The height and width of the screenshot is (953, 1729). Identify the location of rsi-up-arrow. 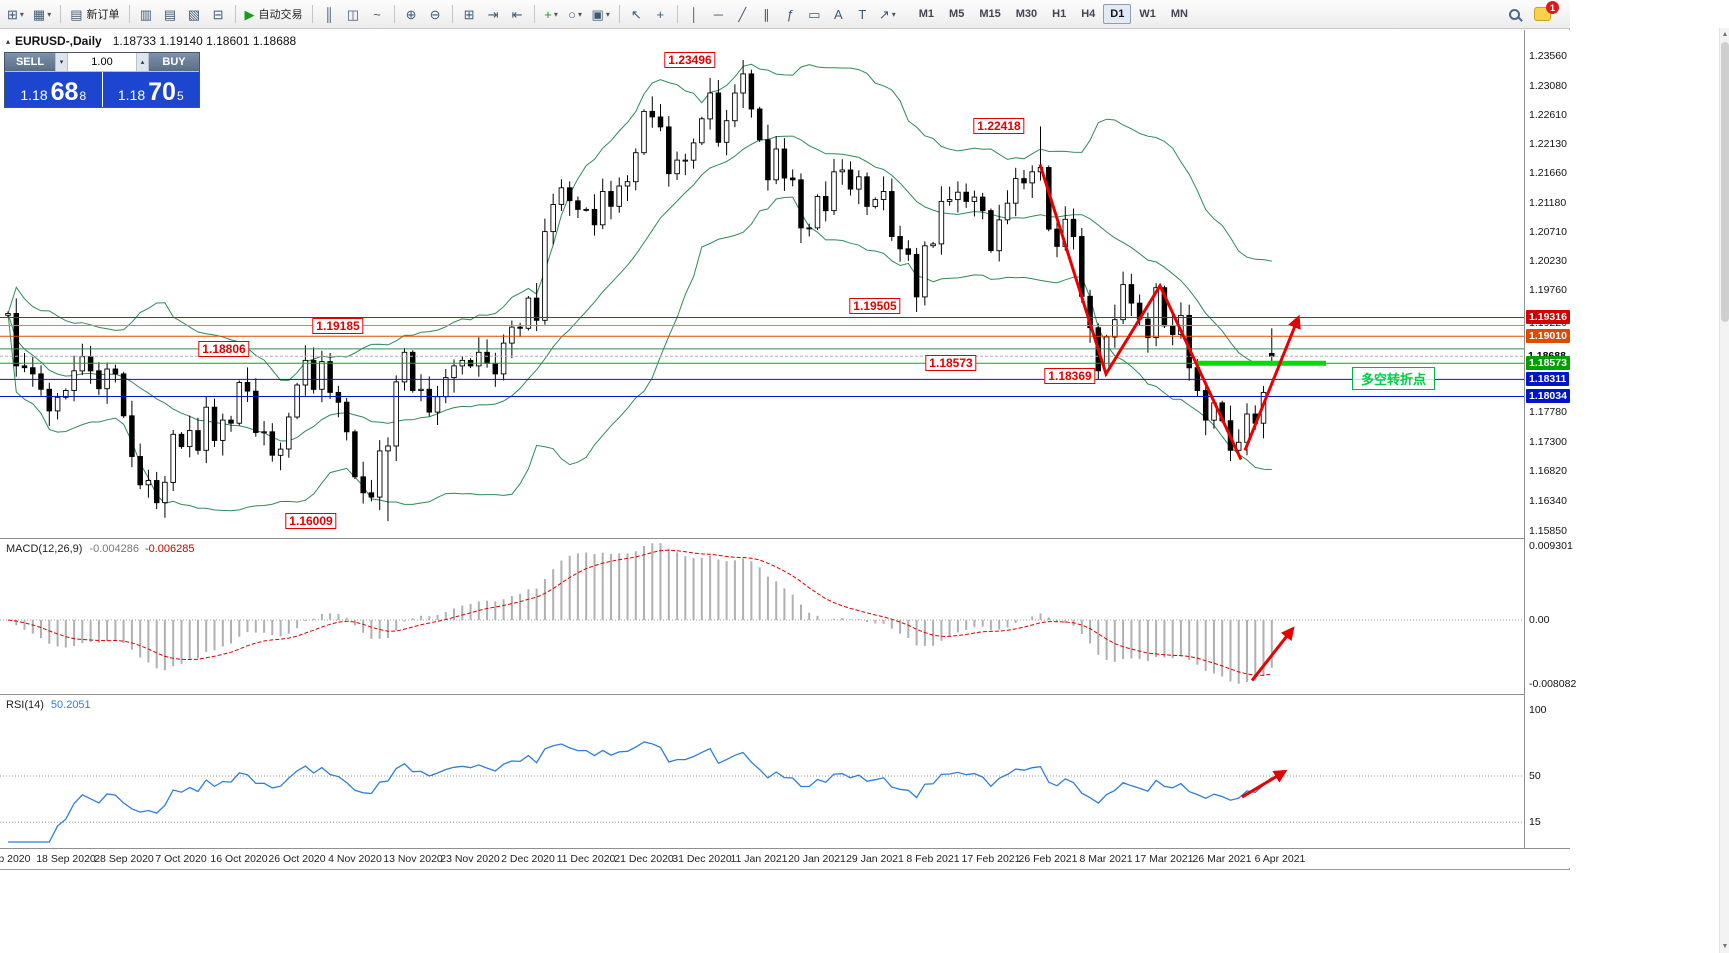
(1264, 784).